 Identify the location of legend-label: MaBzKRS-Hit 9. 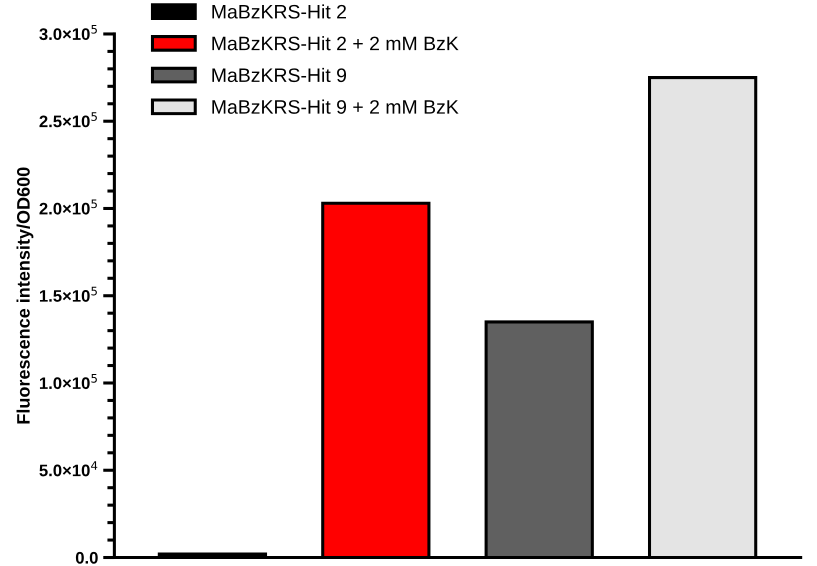
(279, 75).